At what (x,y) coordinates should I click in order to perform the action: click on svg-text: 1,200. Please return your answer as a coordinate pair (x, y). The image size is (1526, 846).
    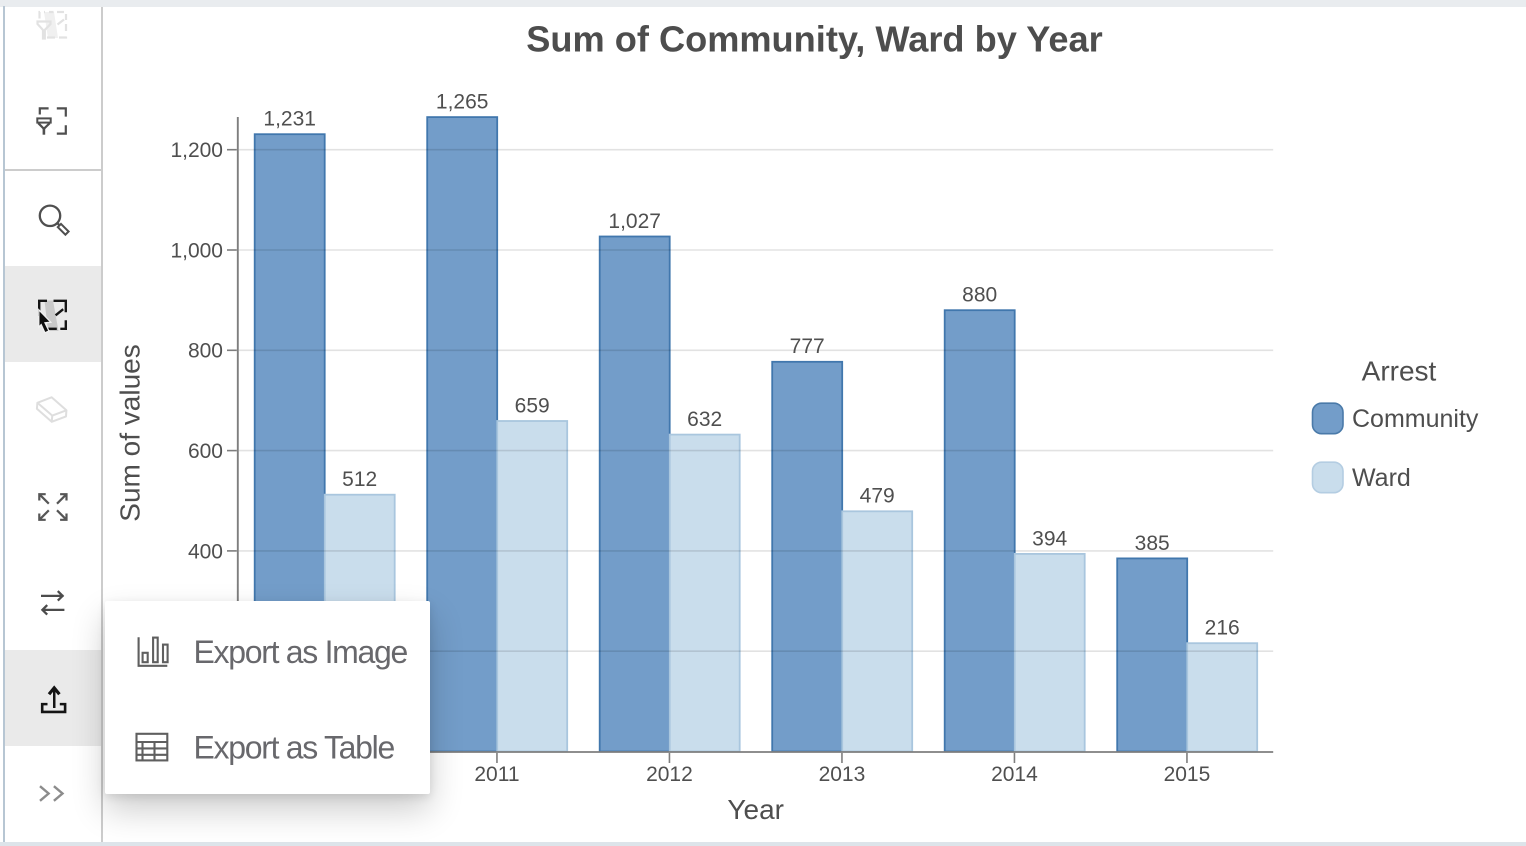
    Looking at the image, I should click on (196, 150).